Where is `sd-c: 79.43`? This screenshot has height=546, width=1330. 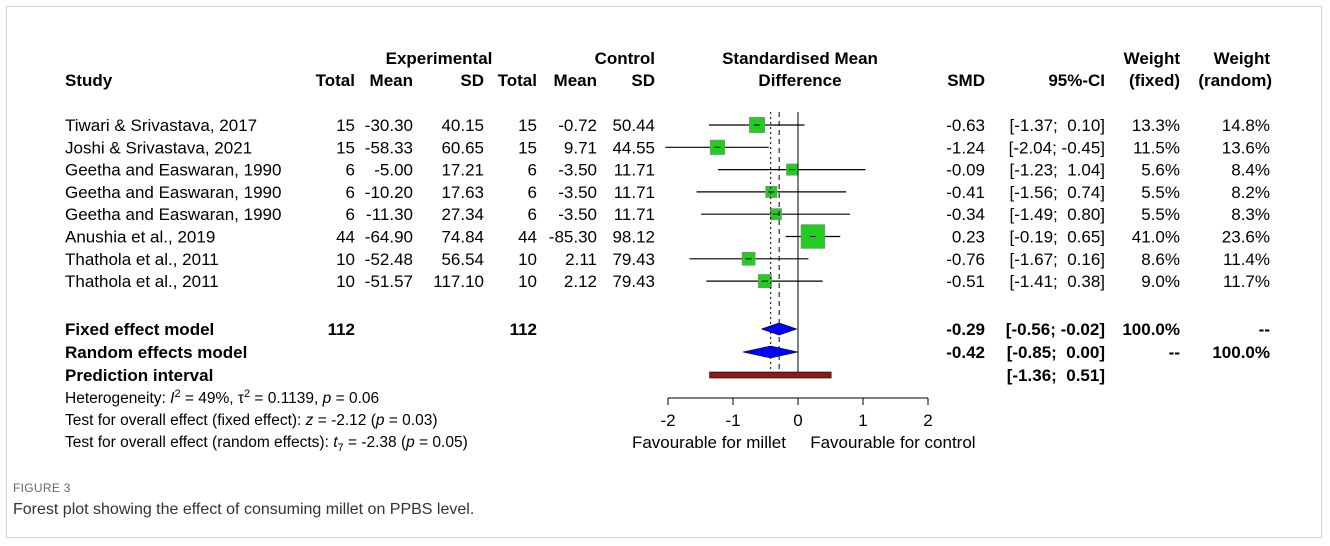
sd-c: 79.43 is located at coordinates (633, 281).